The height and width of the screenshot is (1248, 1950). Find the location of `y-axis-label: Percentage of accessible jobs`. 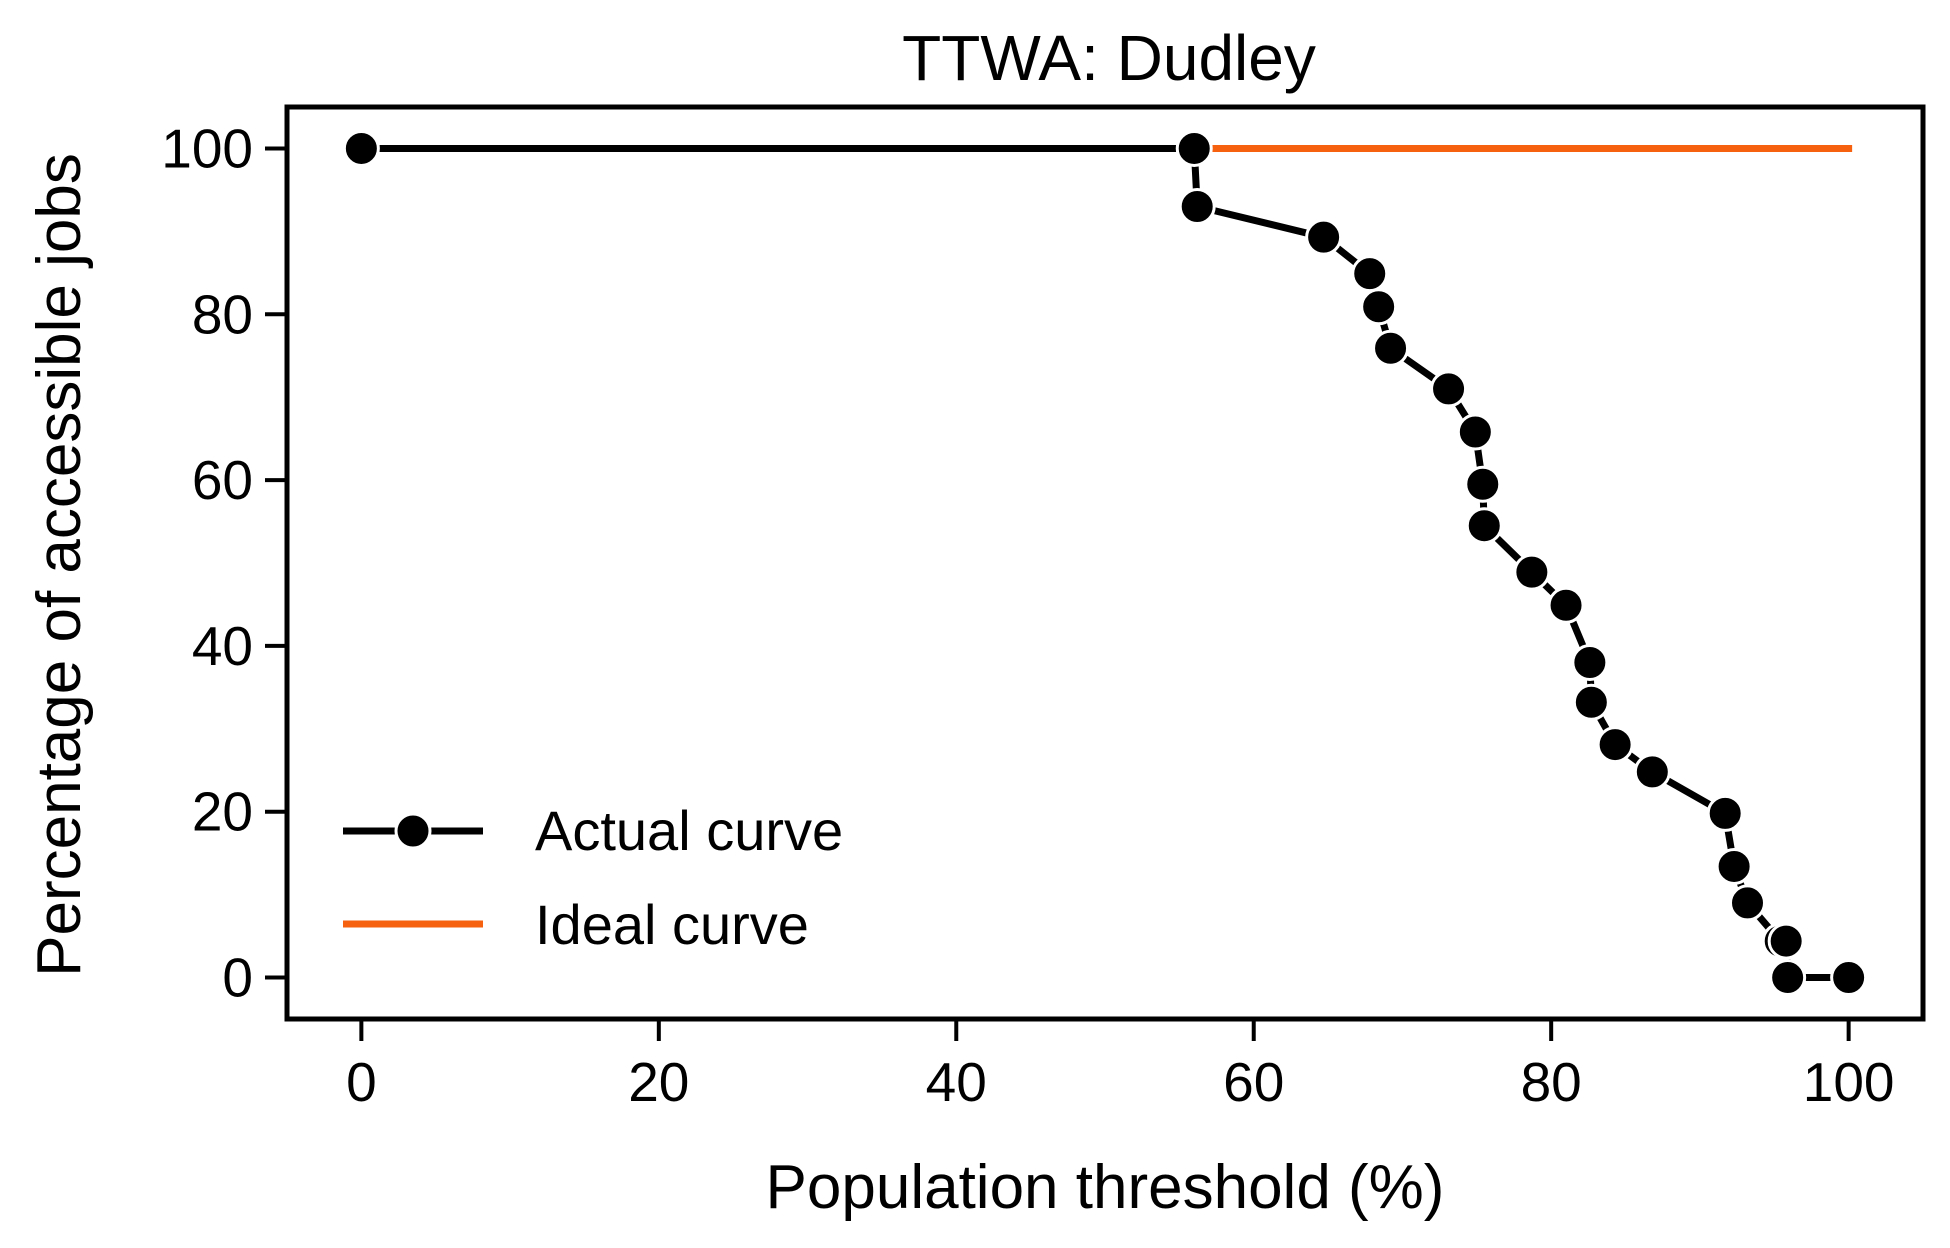

y-axis-label: Percentage of accessible jobs is located at coordinates (59, 565).